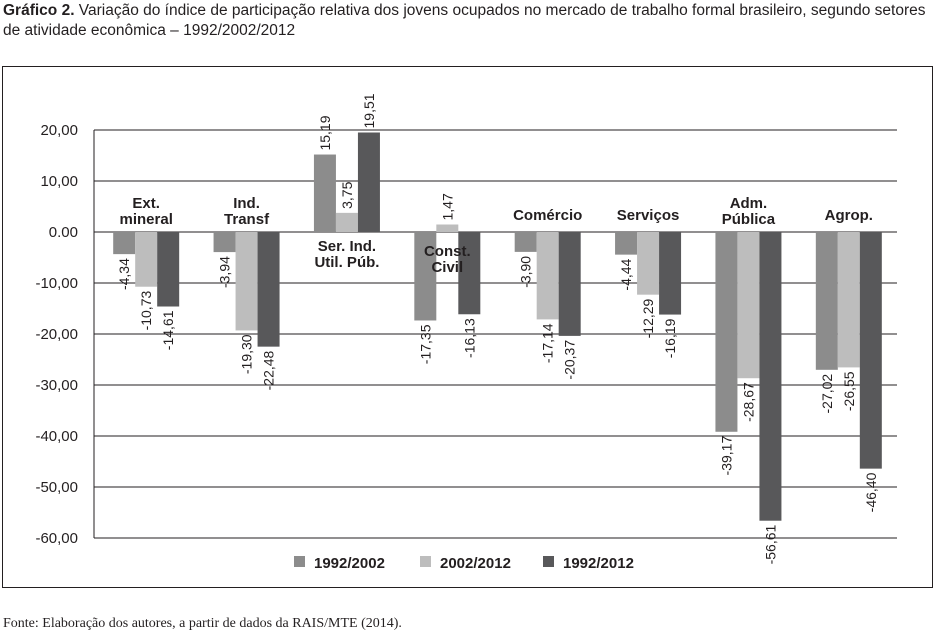 The image size is (937, 635). I want to click on legend-label: 1992/2002, so click(349, 563).